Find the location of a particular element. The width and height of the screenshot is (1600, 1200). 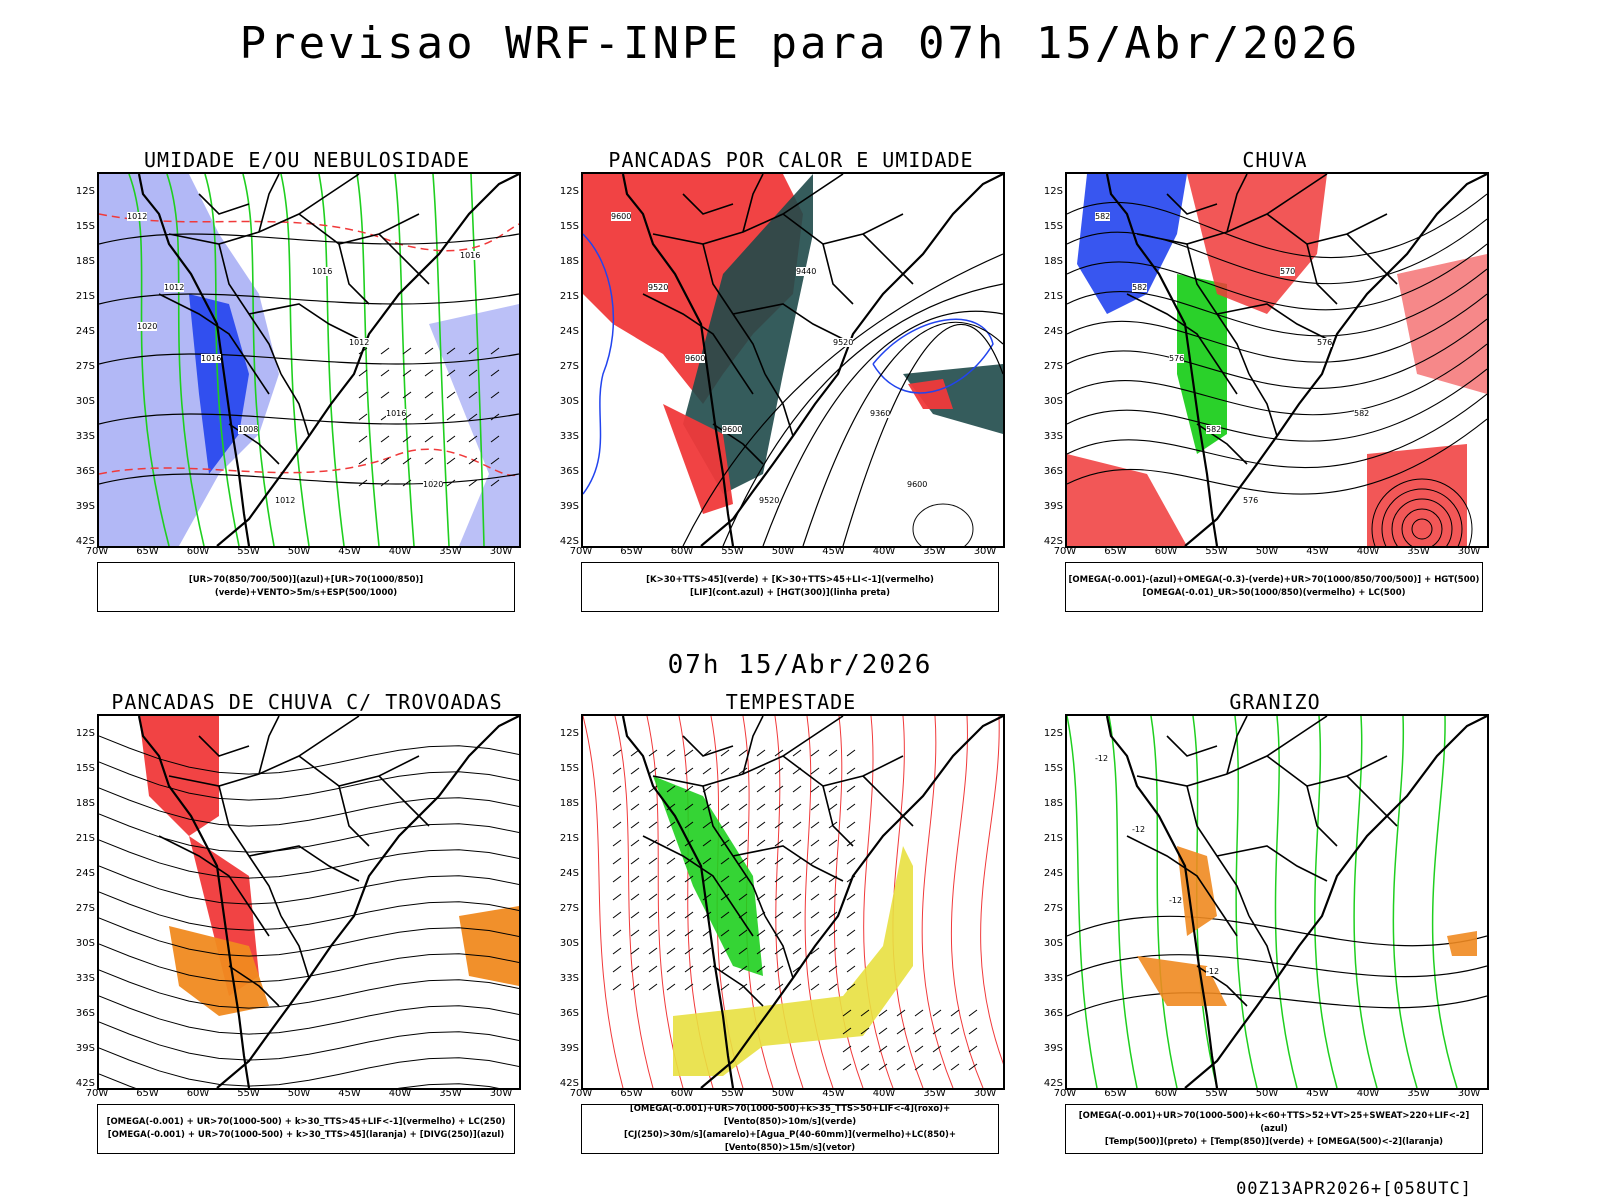

lat-label: 33S is located at coordinates (85, 436).